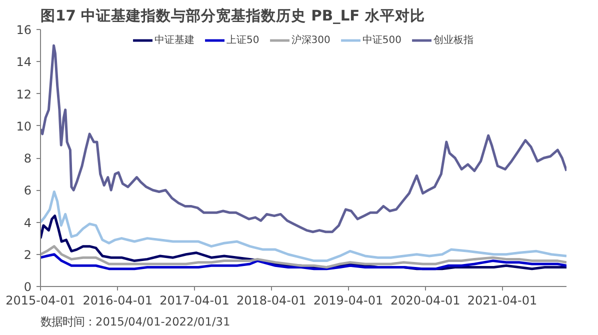  What do you see at coordinates (425, 301) in the screenshot?
I see `x-tick-label: 2020-04-01` at bounding box center [425, 301].